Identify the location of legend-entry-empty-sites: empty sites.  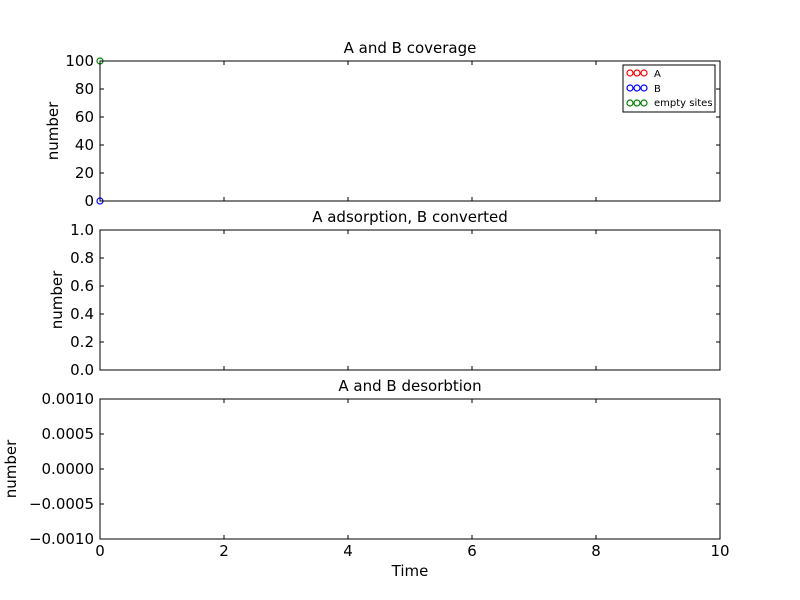
(669, 103).